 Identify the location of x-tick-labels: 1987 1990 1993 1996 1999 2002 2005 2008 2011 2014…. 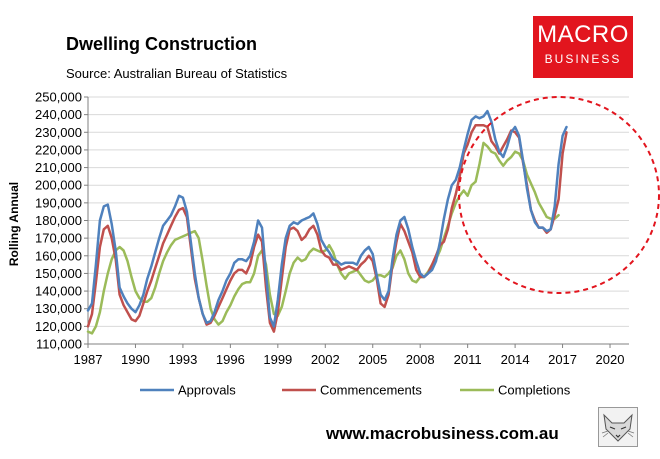
(349, 355).